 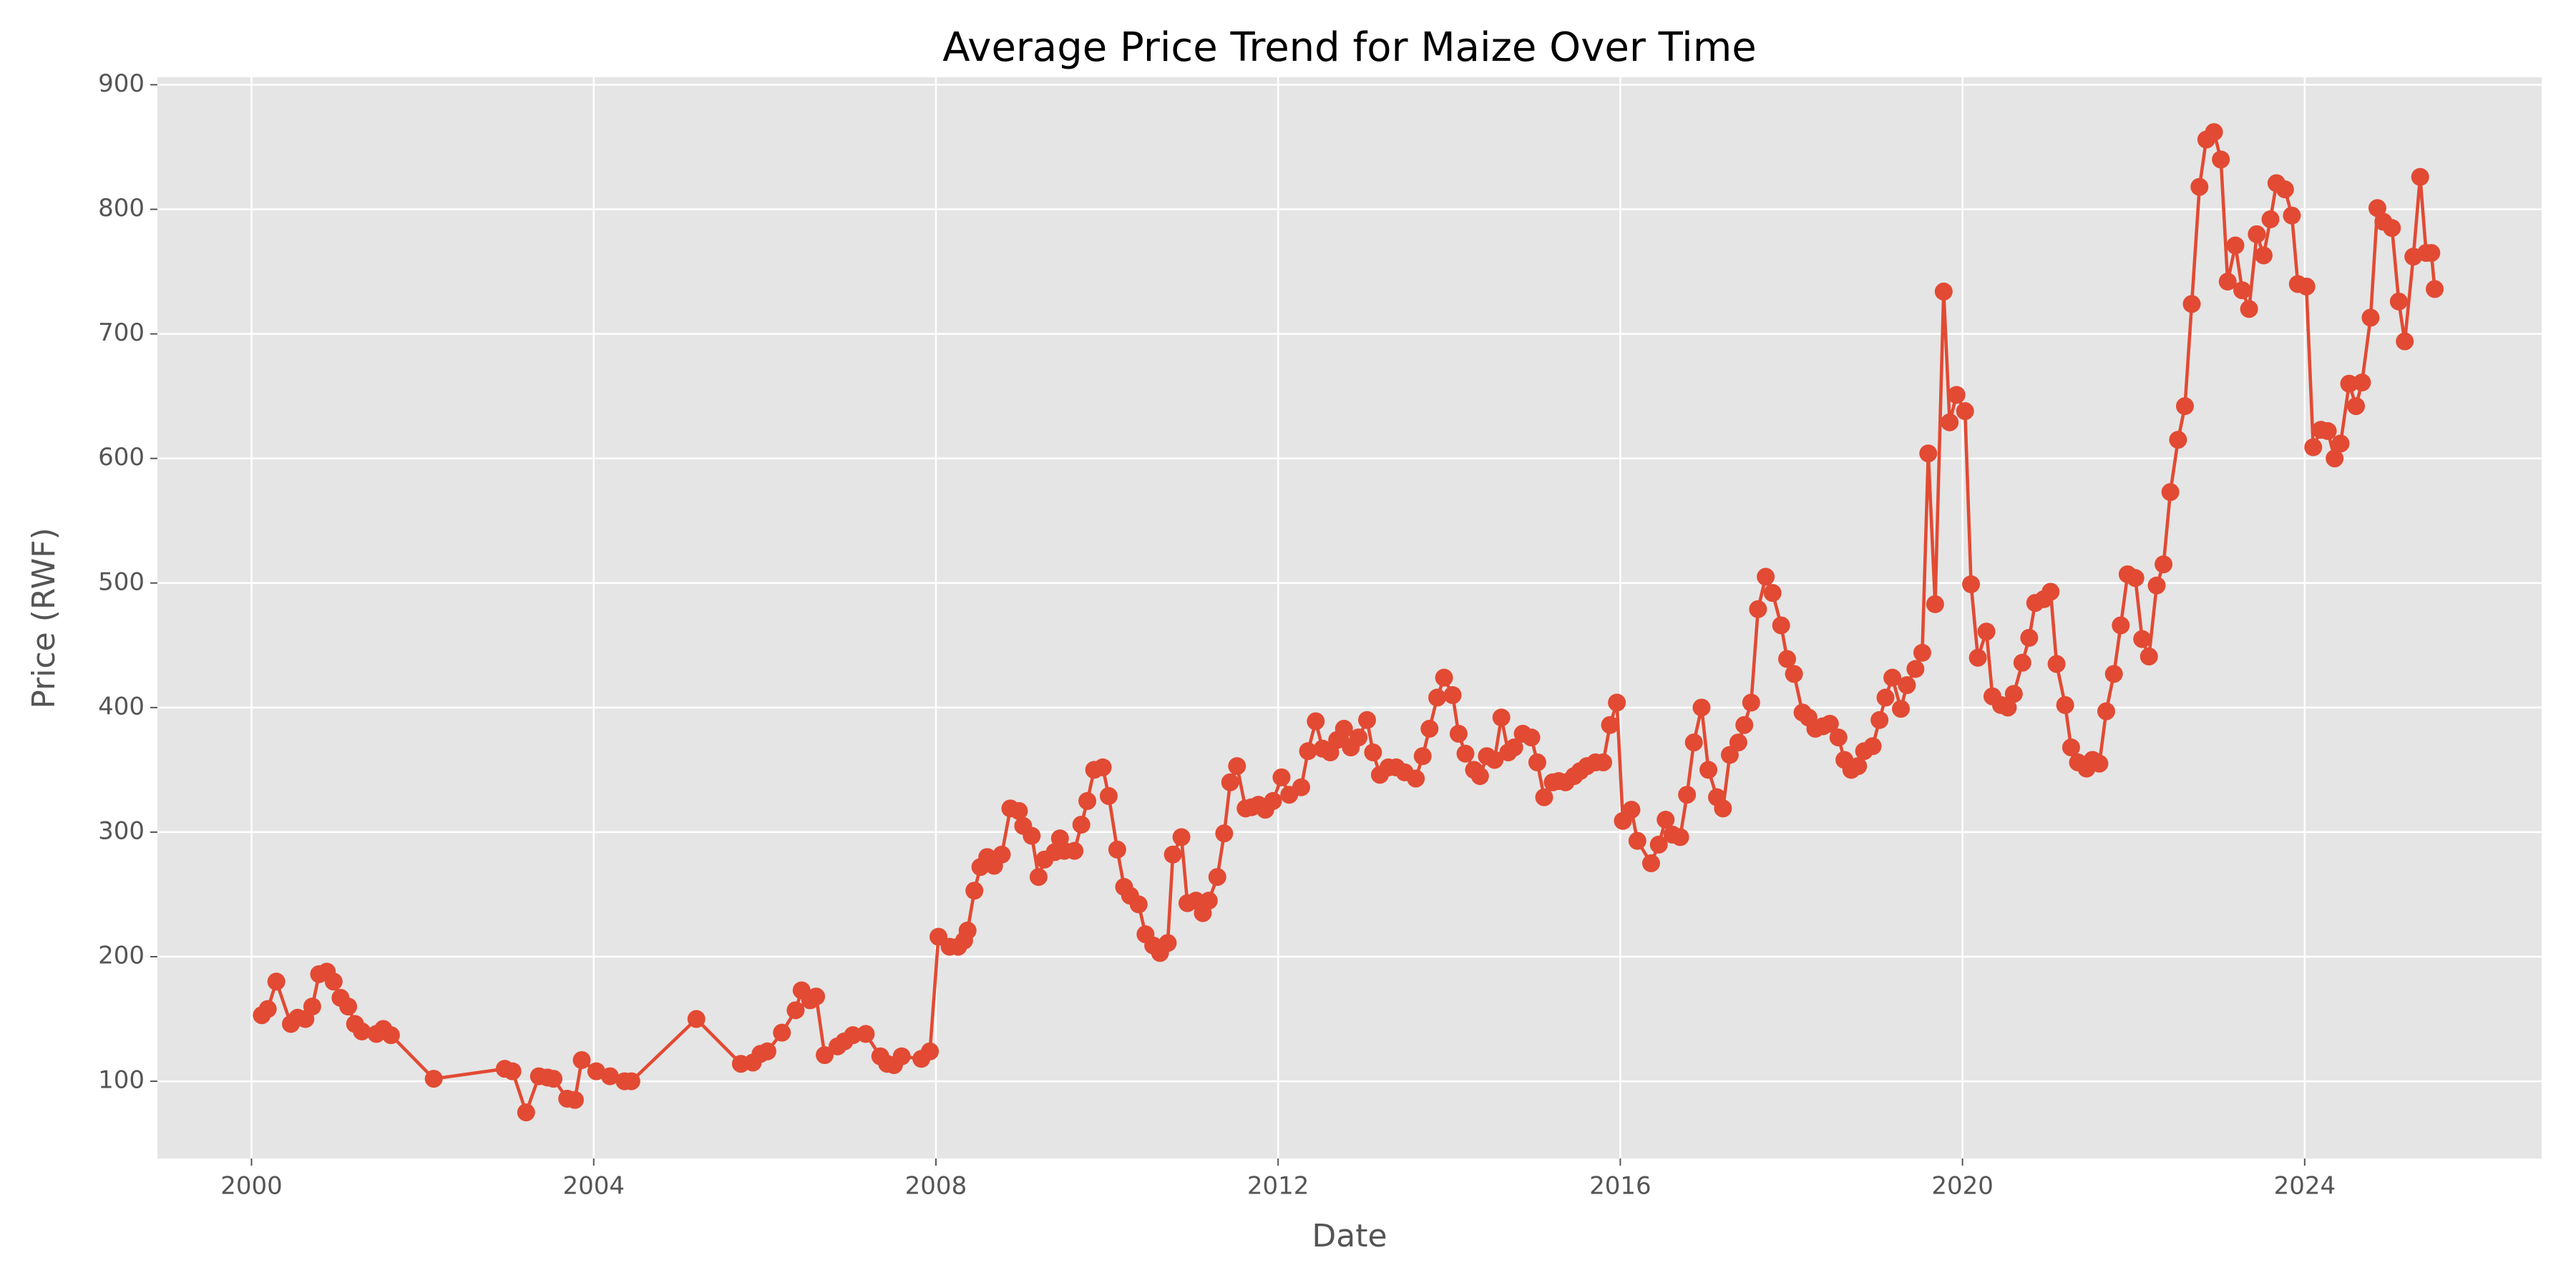 What do you see at coordinates (122, 830) in the screenshot?
I see `y-tick-label: 300` at bounding box center [122, 830].